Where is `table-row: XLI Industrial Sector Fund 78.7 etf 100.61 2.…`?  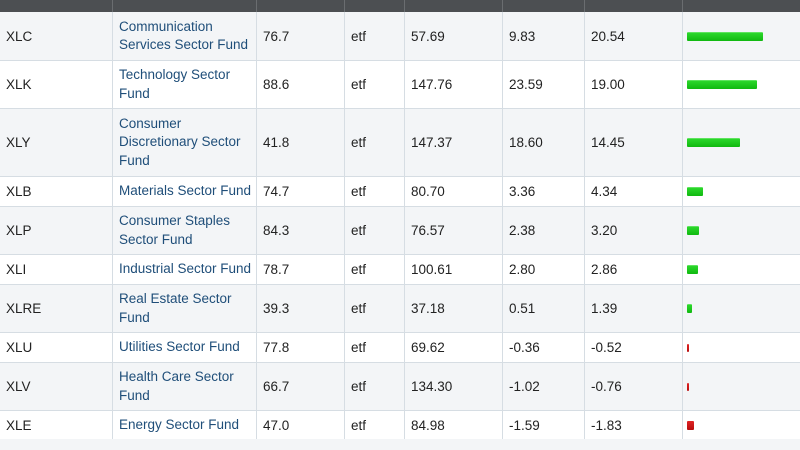
table-row: XLI Industrial Sector Fund 78.7 etf 100.61 2.… is located at coordinates (400, 270).